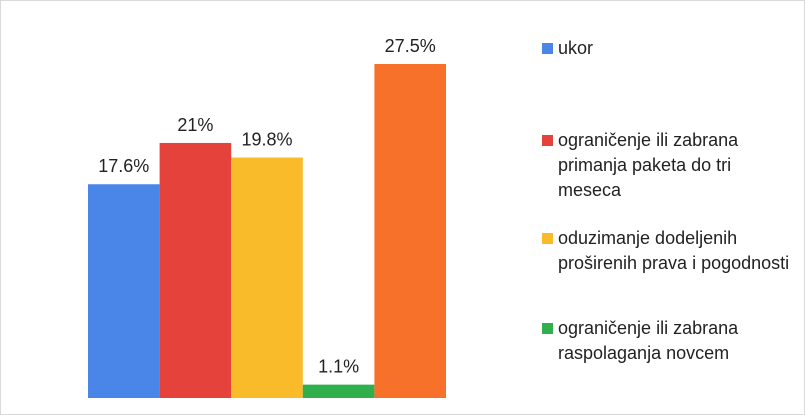 The height and width of the screenshot is (415, 805). Describe the element at coordinates (123, 166) in the screenshot. I see `data-label: 17.6%` at that location.